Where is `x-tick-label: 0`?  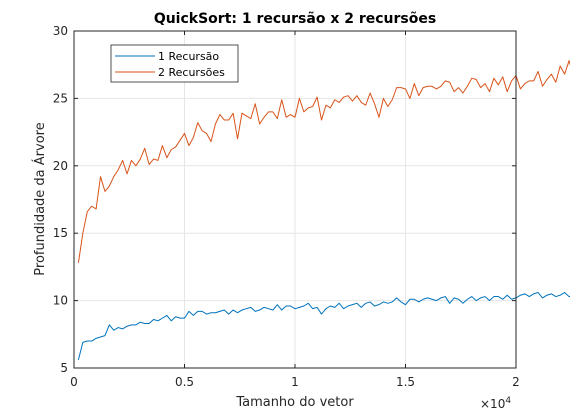 x-tick-label: 0 is located at coordinates (74, 382).